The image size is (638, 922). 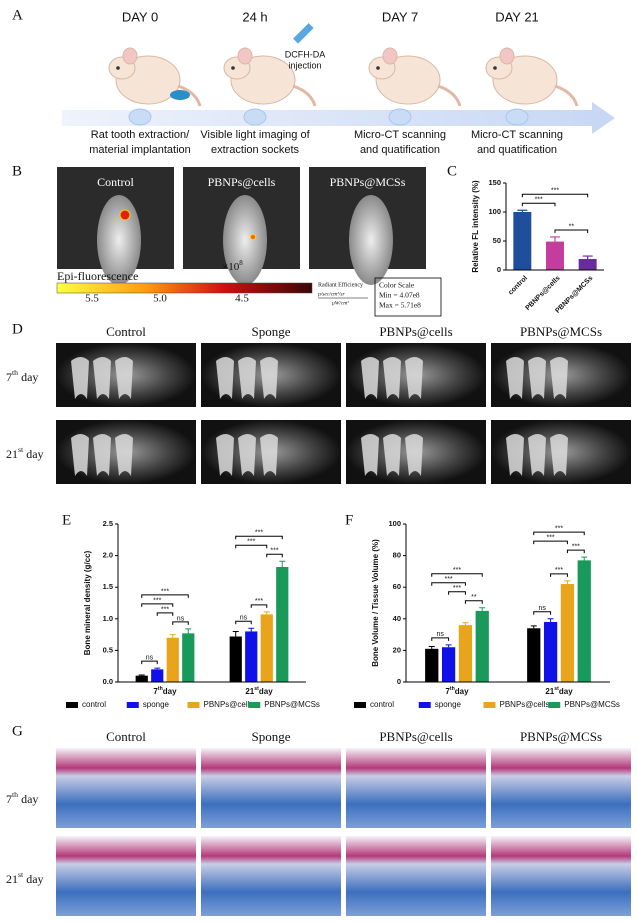 What do you see at coordinates (340, 284) in the screenshot?
I see `unit-title: Radiant Efficiency` at bounding box center [340, 284].